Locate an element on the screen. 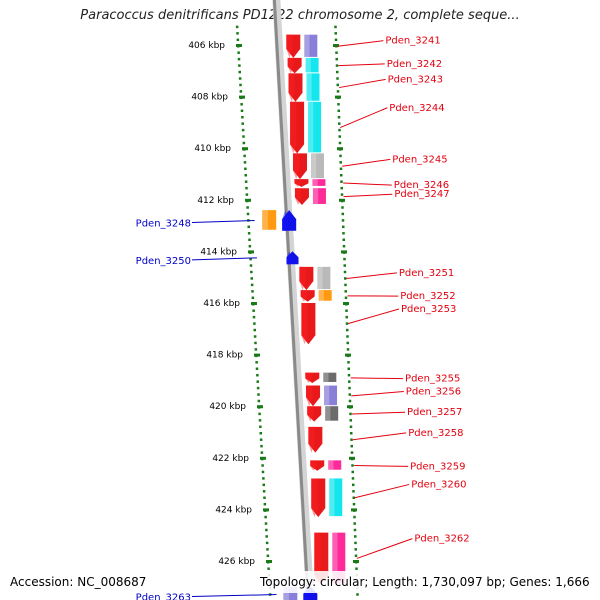 This screenshot has width=600, height=600. gene-label: Pden_3263 is located at coordinates (163, 596).